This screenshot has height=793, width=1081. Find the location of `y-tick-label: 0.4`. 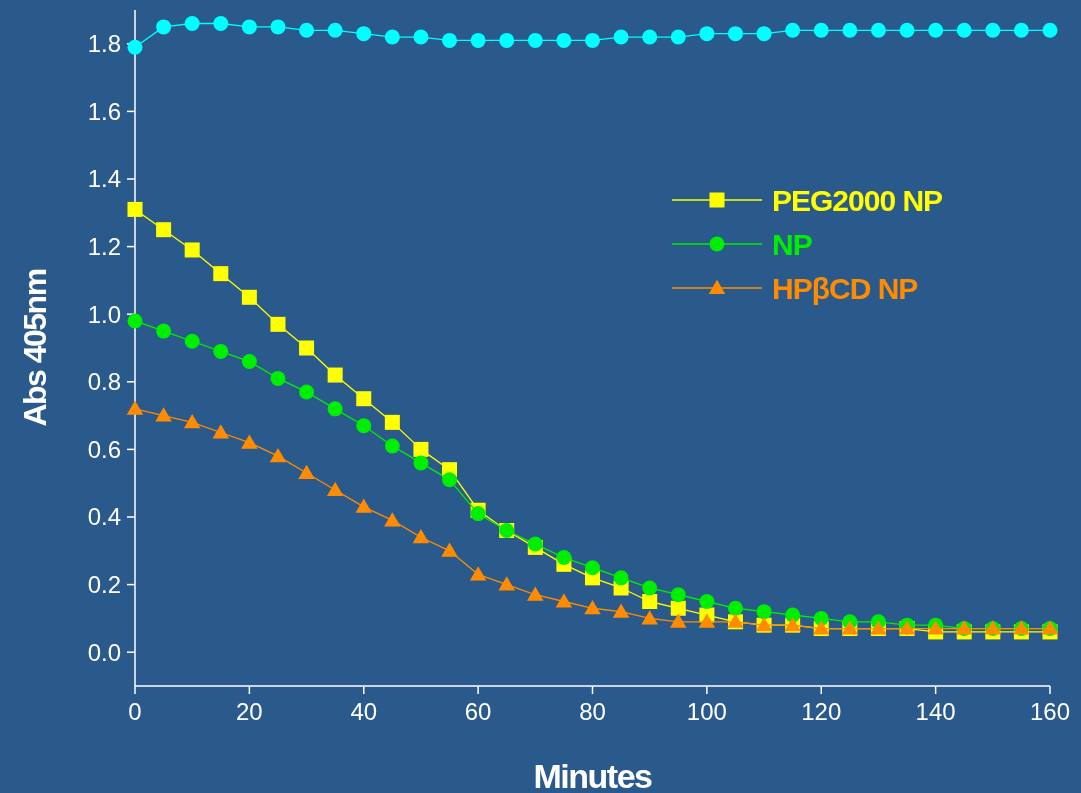

y-tick-label: 0.4 is located at coordinates (104, 517).